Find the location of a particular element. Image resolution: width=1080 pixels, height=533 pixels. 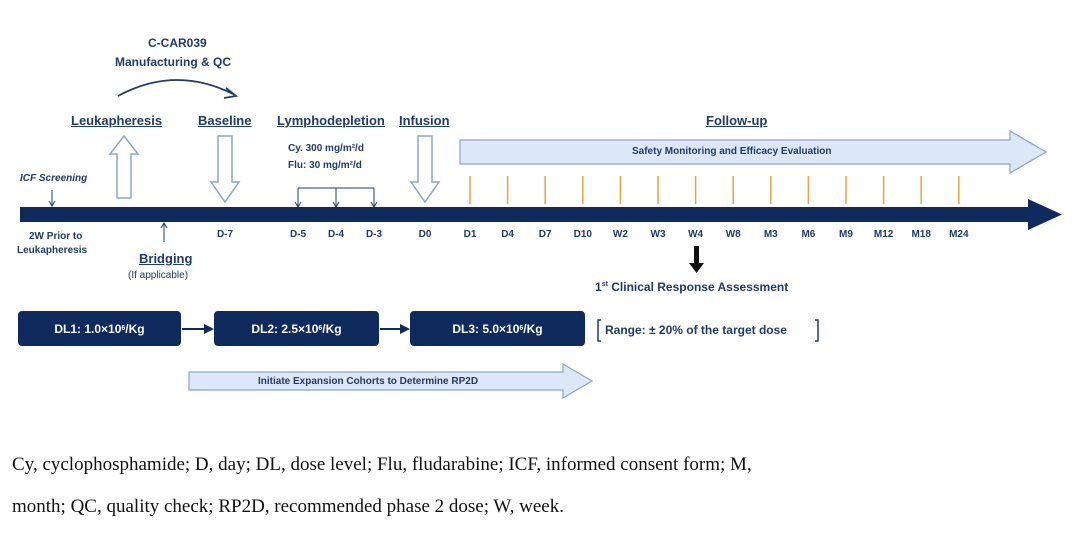

tick-d-minus-4: D-4 is located at coordinates (336, 234).